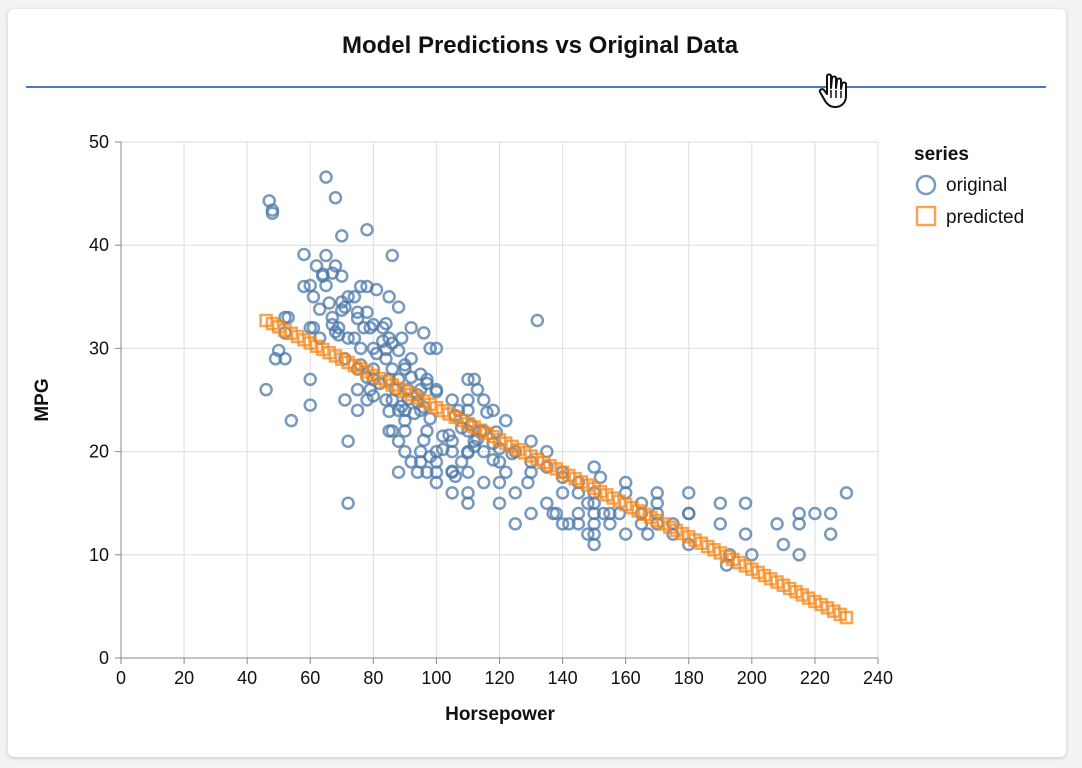  What do you see at coordinates (42, 399) in the screenshot?
I see `y-axis-label: MPG` at bounding box center [42, 399].